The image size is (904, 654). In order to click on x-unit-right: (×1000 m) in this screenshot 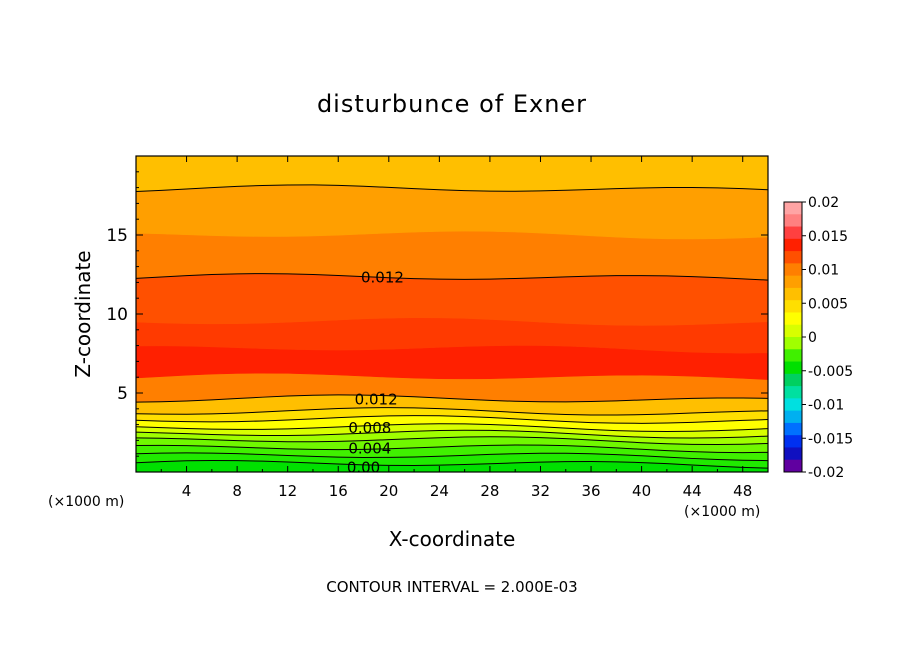, I will do `click(722, 512)`.